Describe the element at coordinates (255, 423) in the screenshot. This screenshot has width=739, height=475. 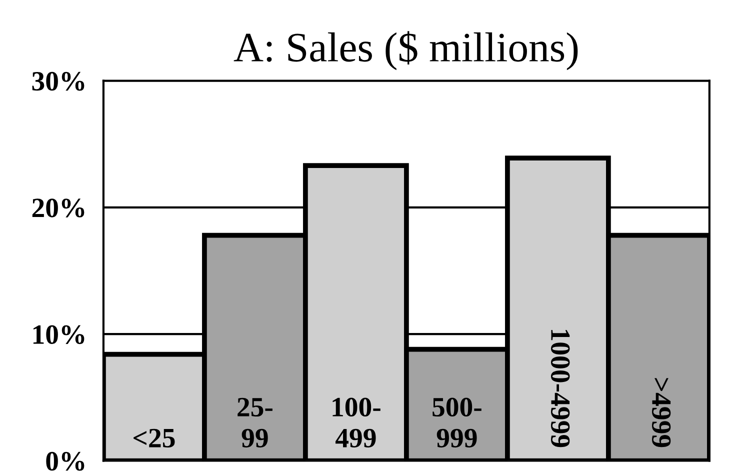
I see `x-tick-label: 25- 99` at that location.